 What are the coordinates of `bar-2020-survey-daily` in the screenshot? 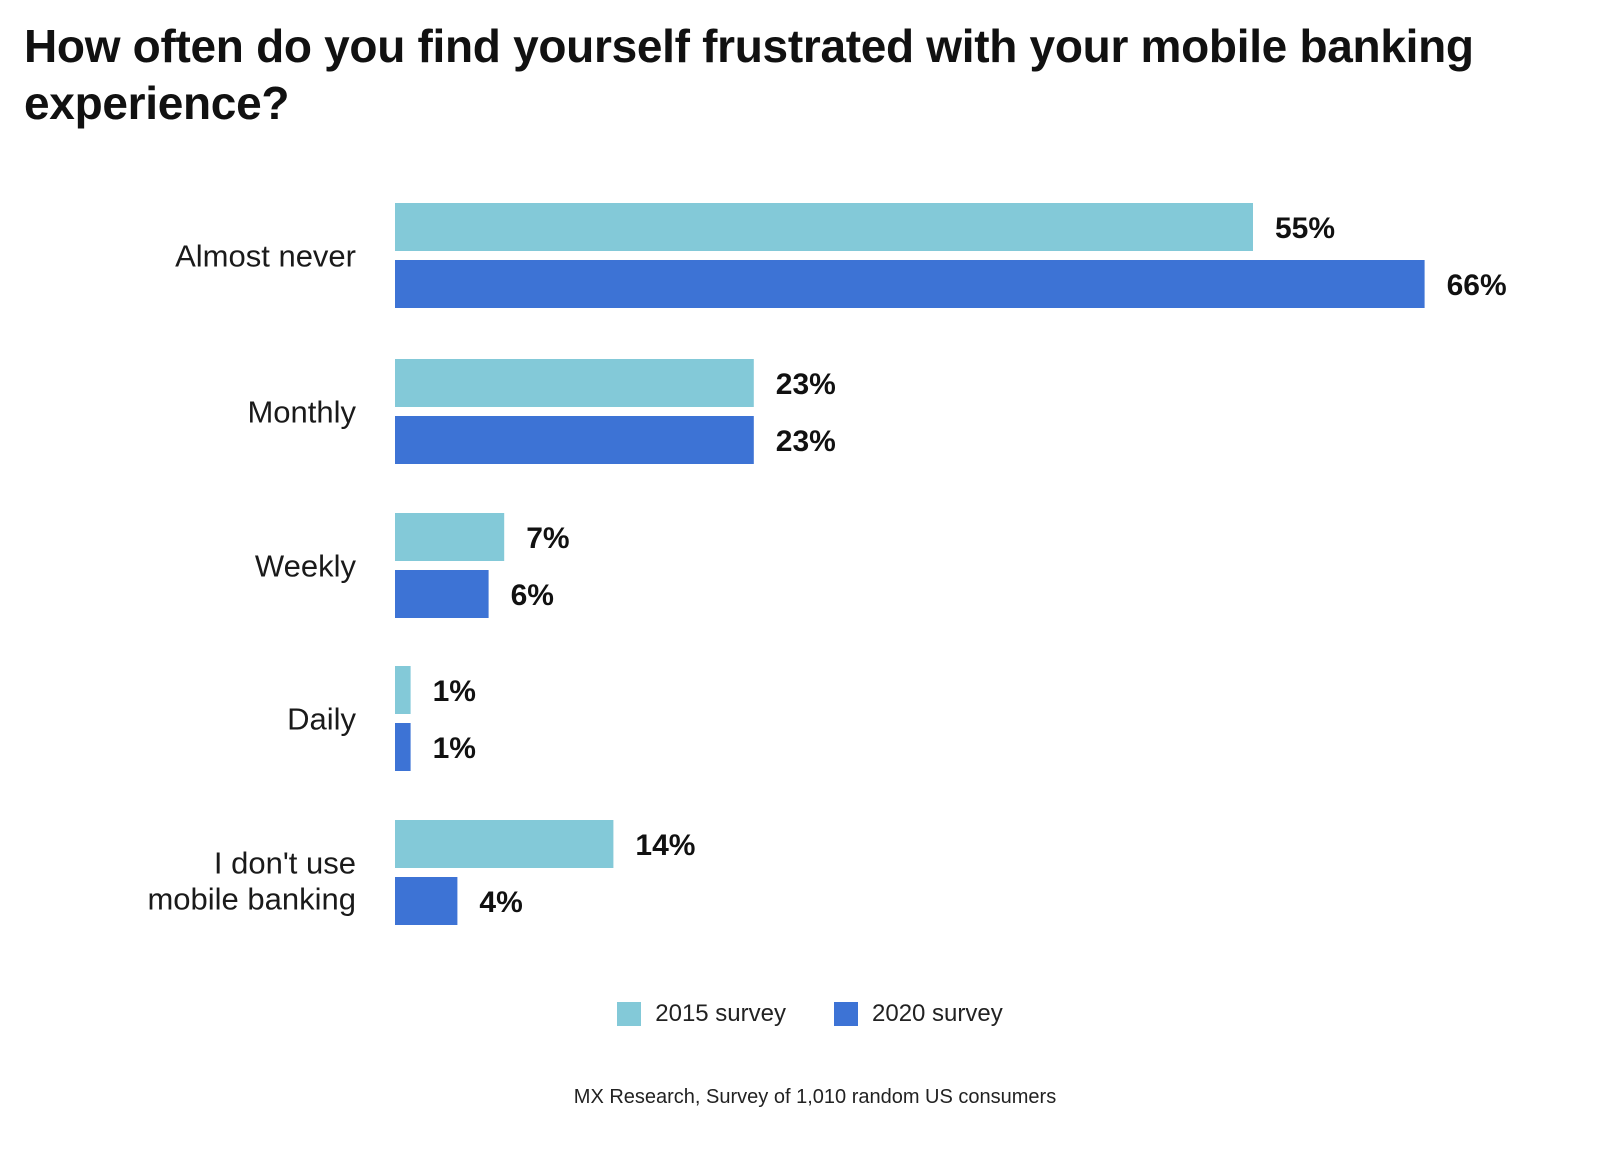 It's located at (403, 747).